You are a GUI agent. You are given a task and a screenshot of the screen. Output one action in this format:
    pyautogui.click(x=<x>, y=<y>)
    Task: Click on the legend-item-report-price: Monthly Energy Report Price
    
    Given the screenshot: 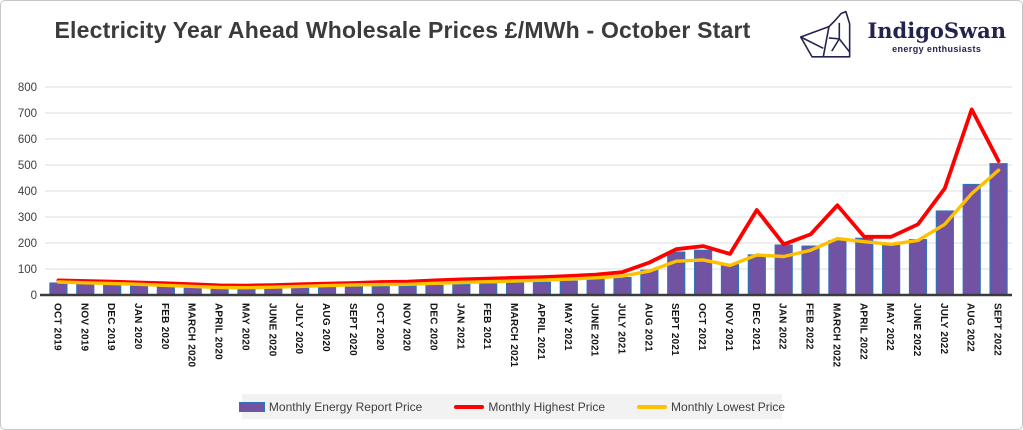 What is the action you would take?
    pyautogui.click(x=330, y=406)
    